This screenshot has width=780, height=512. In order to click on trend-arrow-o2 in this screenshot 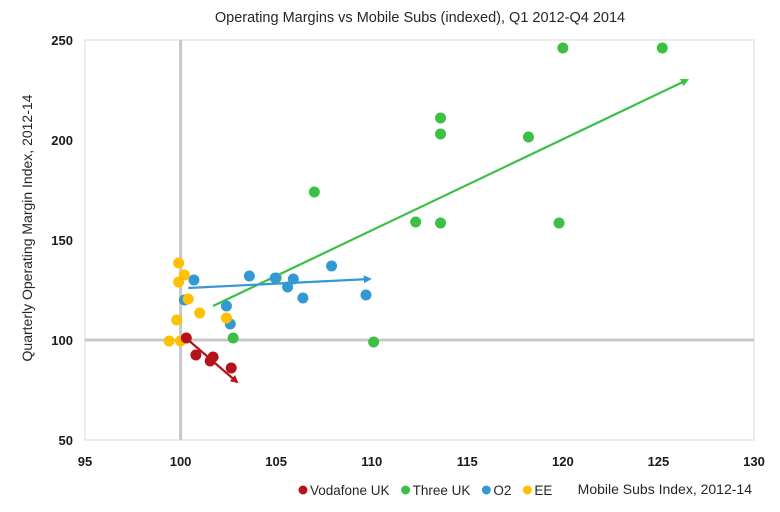, I will do `click(280, 282)`.